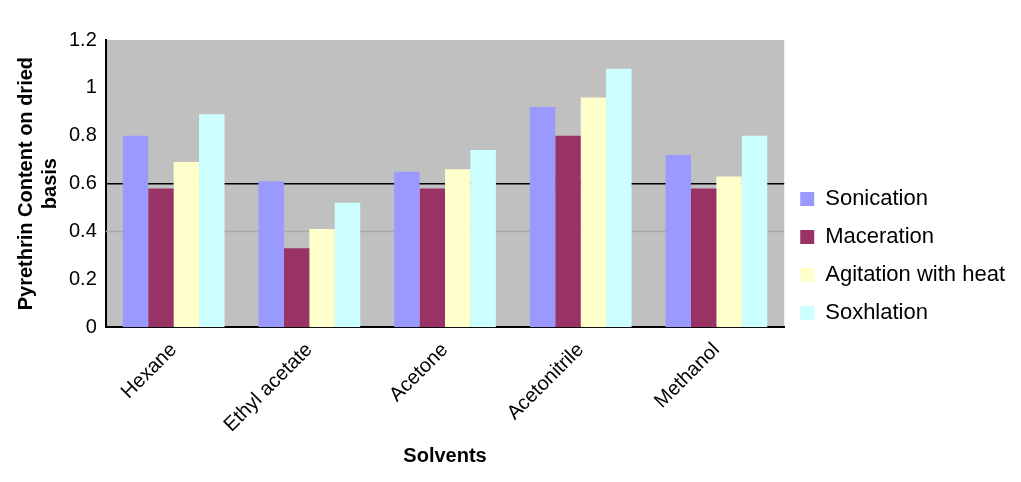 The height and width of the screenshot is (482, 1021). Describe the element at coordinates (82, 182) in the screenshot. I see `y-tick-label: 0.6` at that location.